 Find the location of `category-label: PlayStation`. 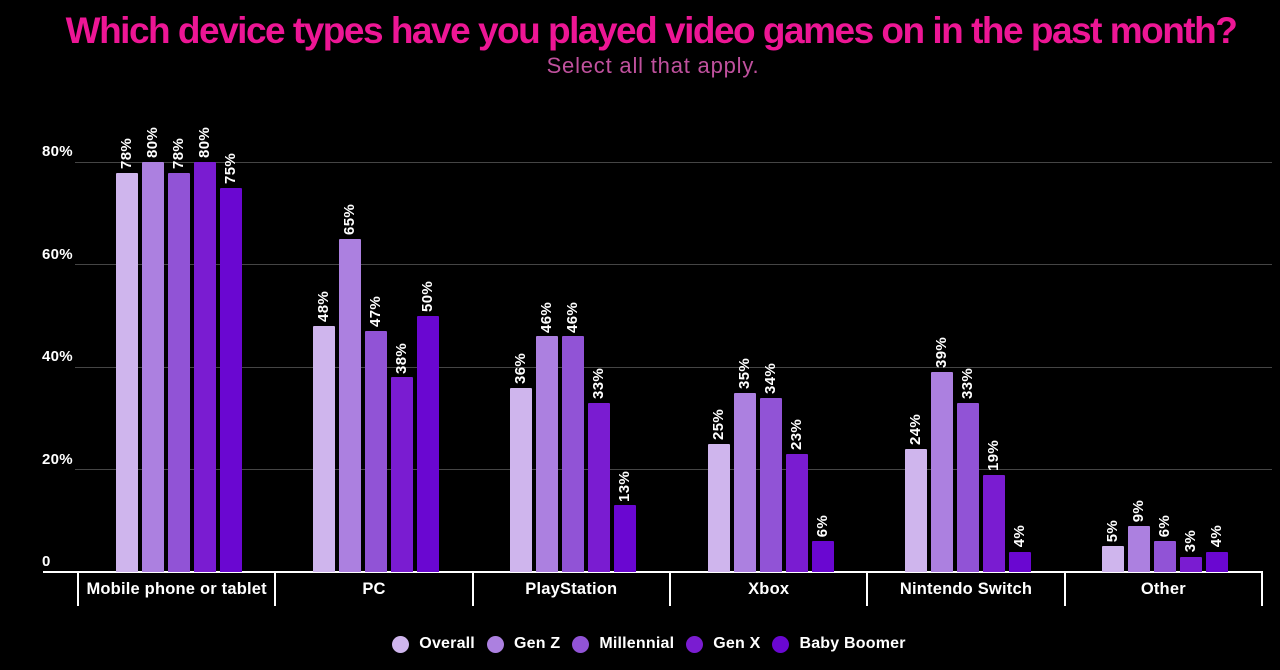

category-label: PlayStation is located at coordinates (571, 589).